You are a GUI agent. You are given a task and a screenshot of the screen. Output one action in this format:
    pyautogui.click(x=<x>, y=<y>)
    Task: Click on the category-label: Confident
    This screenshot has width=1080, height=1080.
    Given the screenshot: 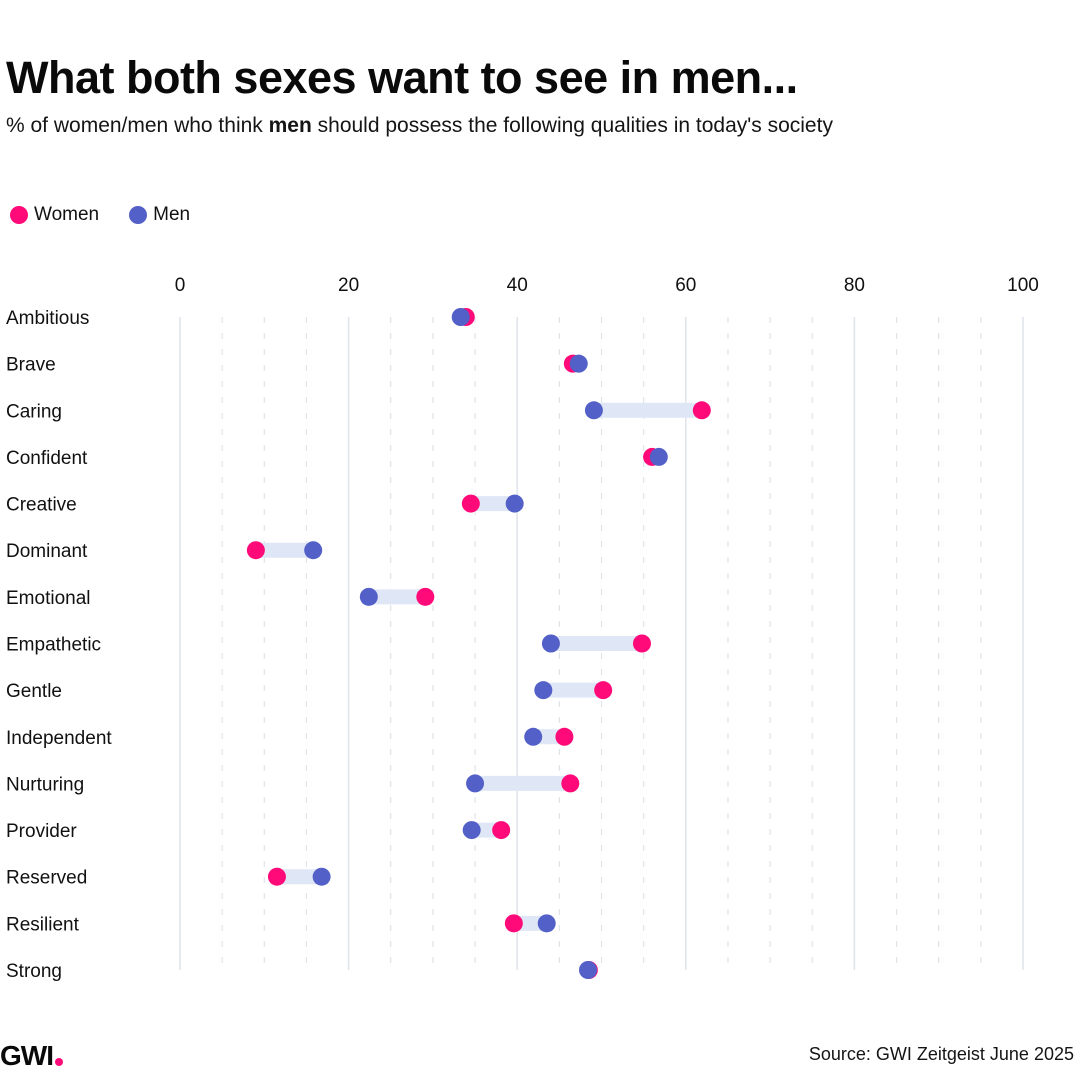 What is the action you would take?
    pyautogui.click(x=47, y=458)
    